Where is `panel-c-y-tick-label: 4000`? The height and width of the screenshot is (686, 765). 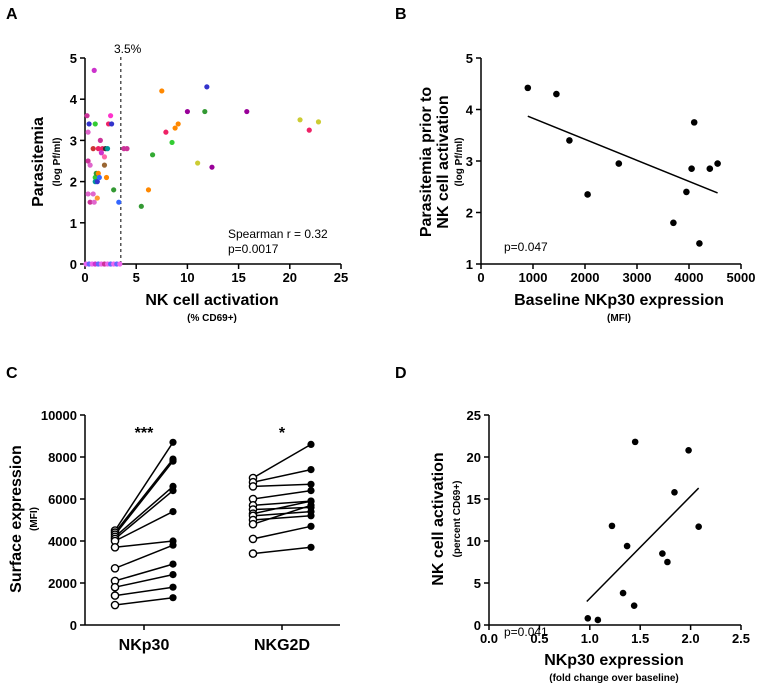 panel-c-y-tick-label: 4000 is located at coordinates (62, 541).